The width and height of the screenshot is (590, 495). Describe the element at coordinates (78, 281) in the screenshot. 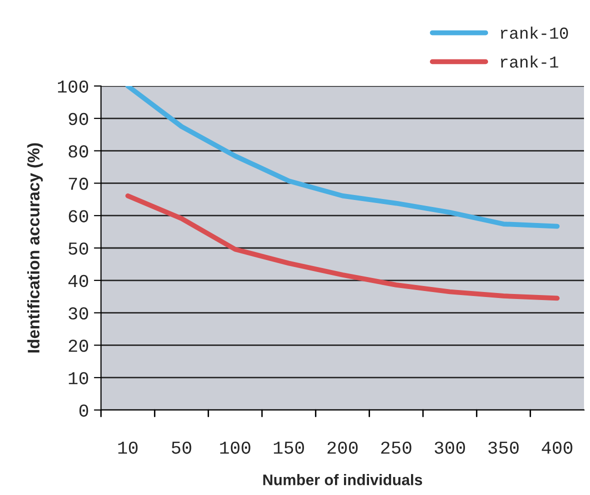

I see `y-tick-label: 40` at that location.